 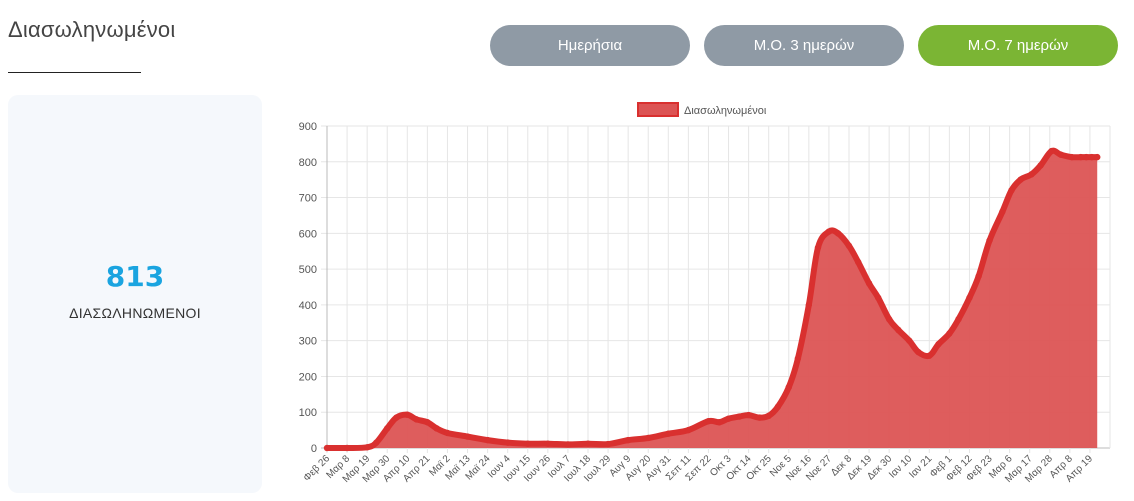 What do you see at coordinates (725, 111) in the screenshot?
I see `legend-label: Διασωληνωμένοι` at bounding box center [725, 111].